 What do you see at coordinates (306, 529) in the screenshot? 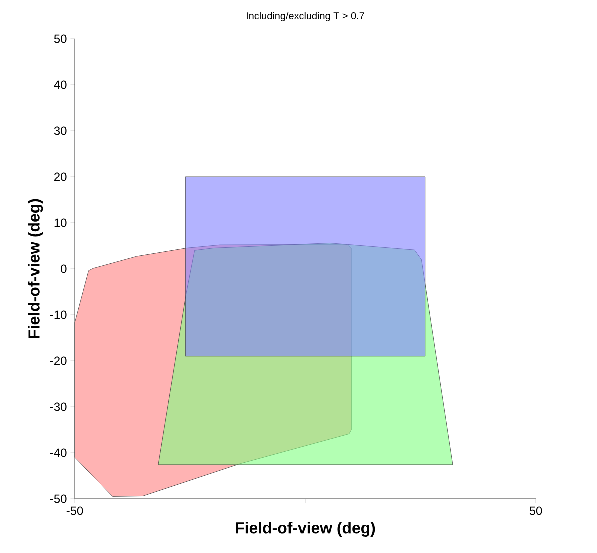
I see `x-axis-title: Field-of-view (deg)` at bounding box center [306, 529].